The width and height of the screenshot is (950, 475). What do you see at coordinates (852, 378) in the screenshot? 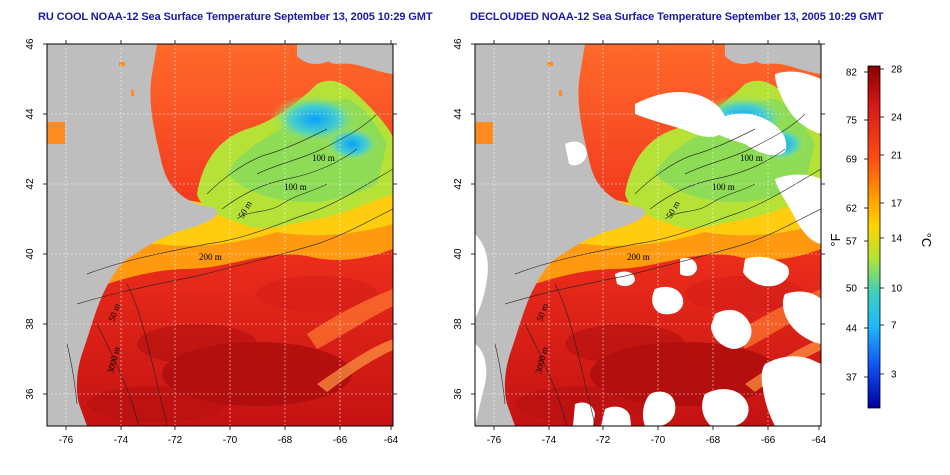
I see `fahrenheit-tick-label: 37` at bounding box center [852, 378].